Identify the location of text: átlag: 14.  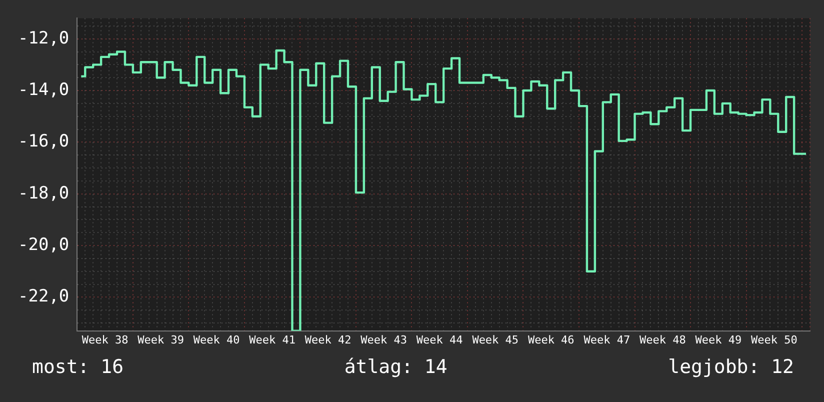
(396, 367).